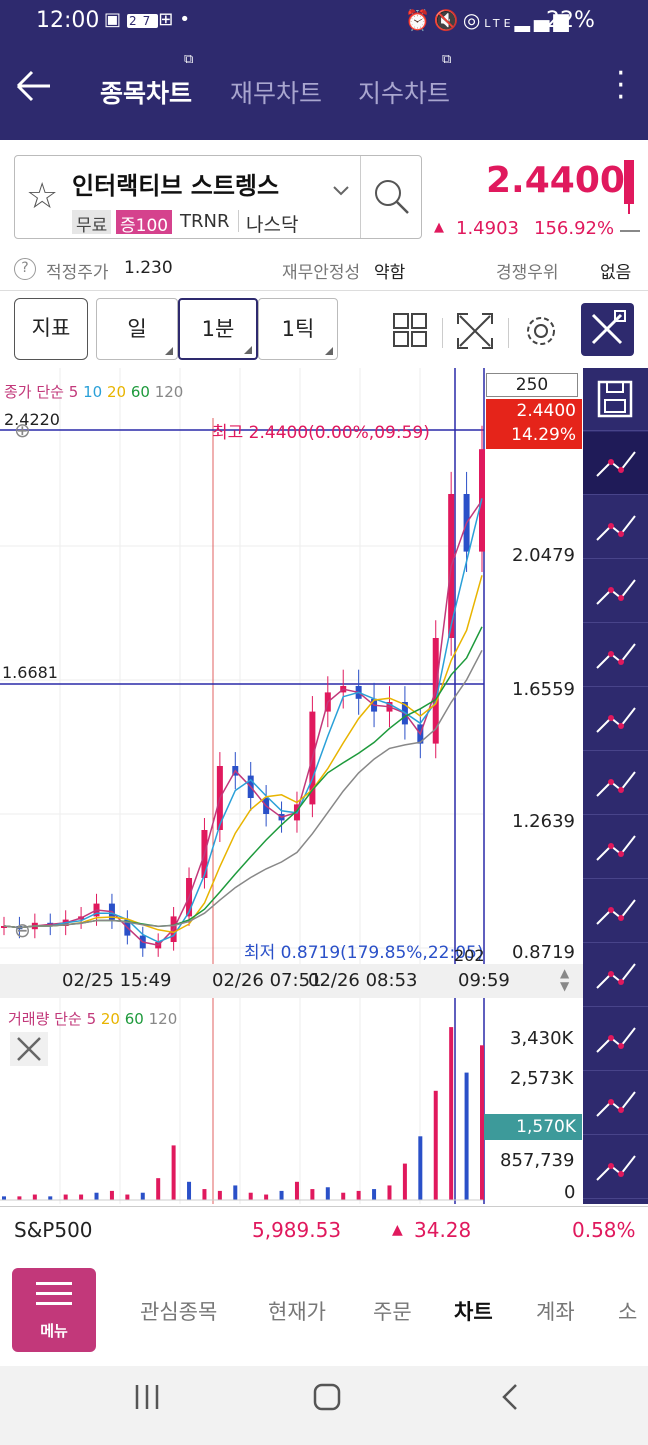 Image resolution: width=648 pixels, height=1445 pixels. I want to click on price-change-percent: 156.92%, so click(574, 228).